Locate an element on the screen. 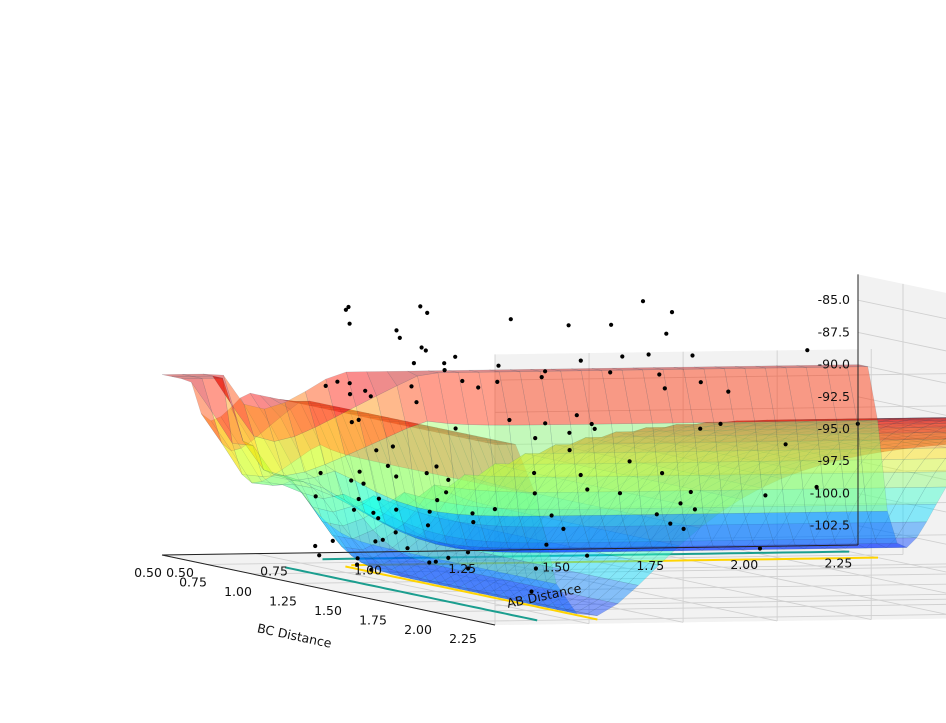 This screenshot has height=723, width=946. z-tick-label: -102.5 is located at coordinates (830, 525).